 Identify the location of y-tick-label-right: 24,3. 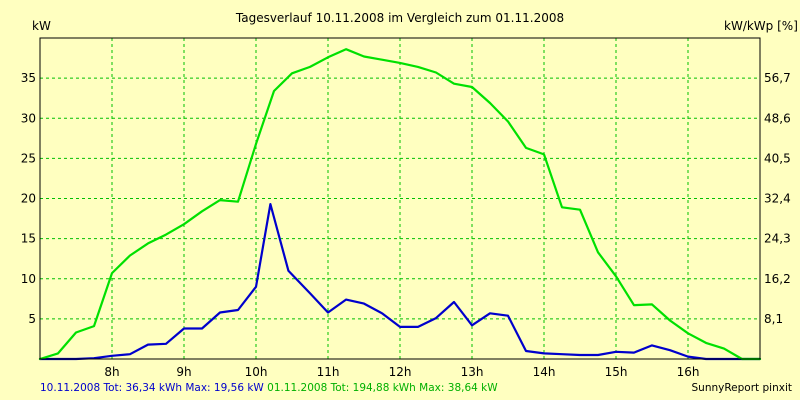
(777, 239).